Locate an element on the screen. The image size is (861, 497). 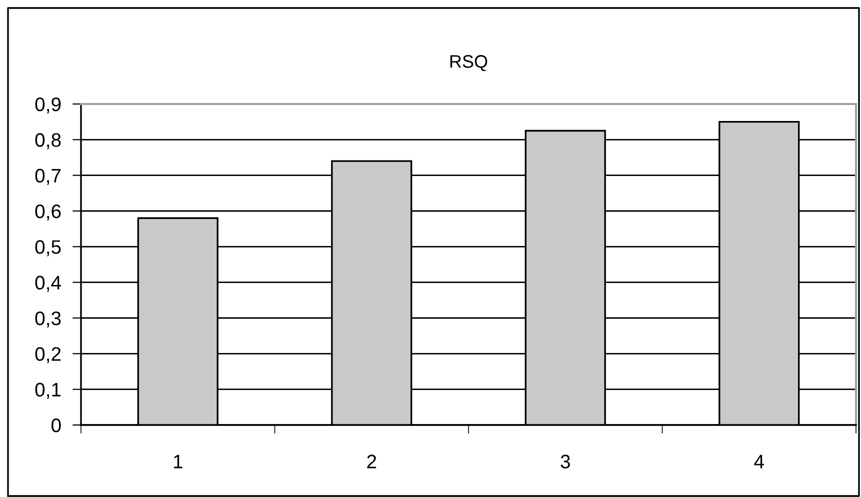
chart-title: RSQ is located at coordinates (469, 63).